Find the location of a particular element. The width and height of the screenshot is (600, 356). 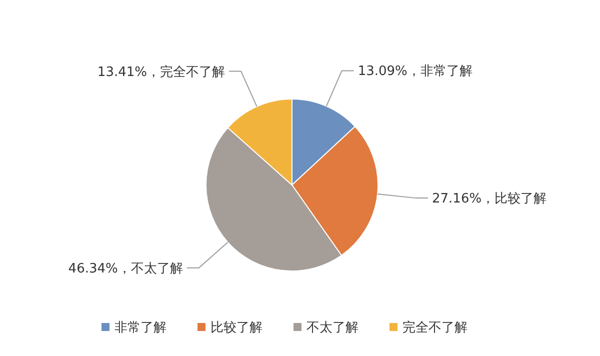

data-label: 13.09%，非常了解 is located at coordinates (415, 72).